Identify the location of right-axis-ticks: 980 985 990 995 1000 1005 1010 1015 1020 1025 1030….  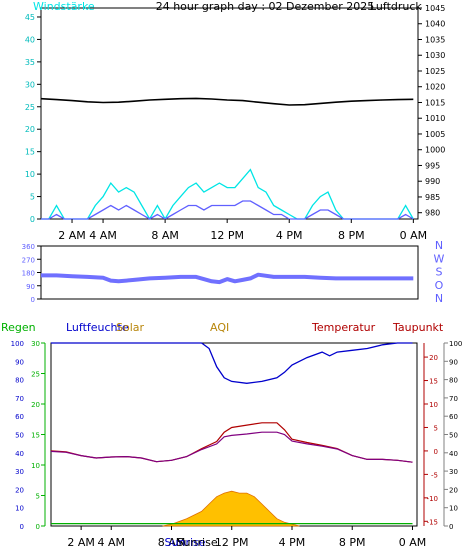
(431, 111).